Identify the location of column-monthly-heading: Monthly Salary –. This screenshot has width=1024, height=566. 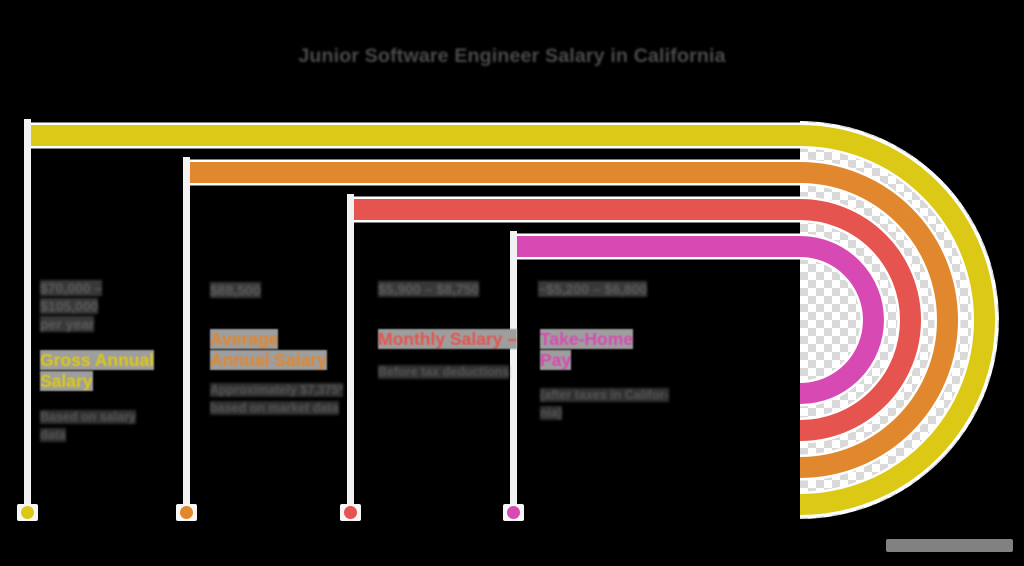
(453, 339).